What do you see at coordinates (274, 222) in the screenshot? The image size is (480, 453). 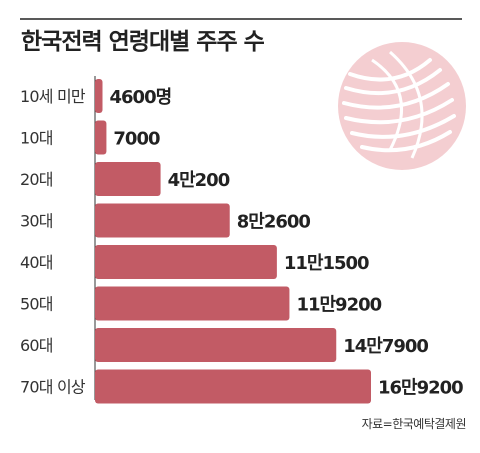 I see `value-label: 8만2600` at bounding box center [274, 222].